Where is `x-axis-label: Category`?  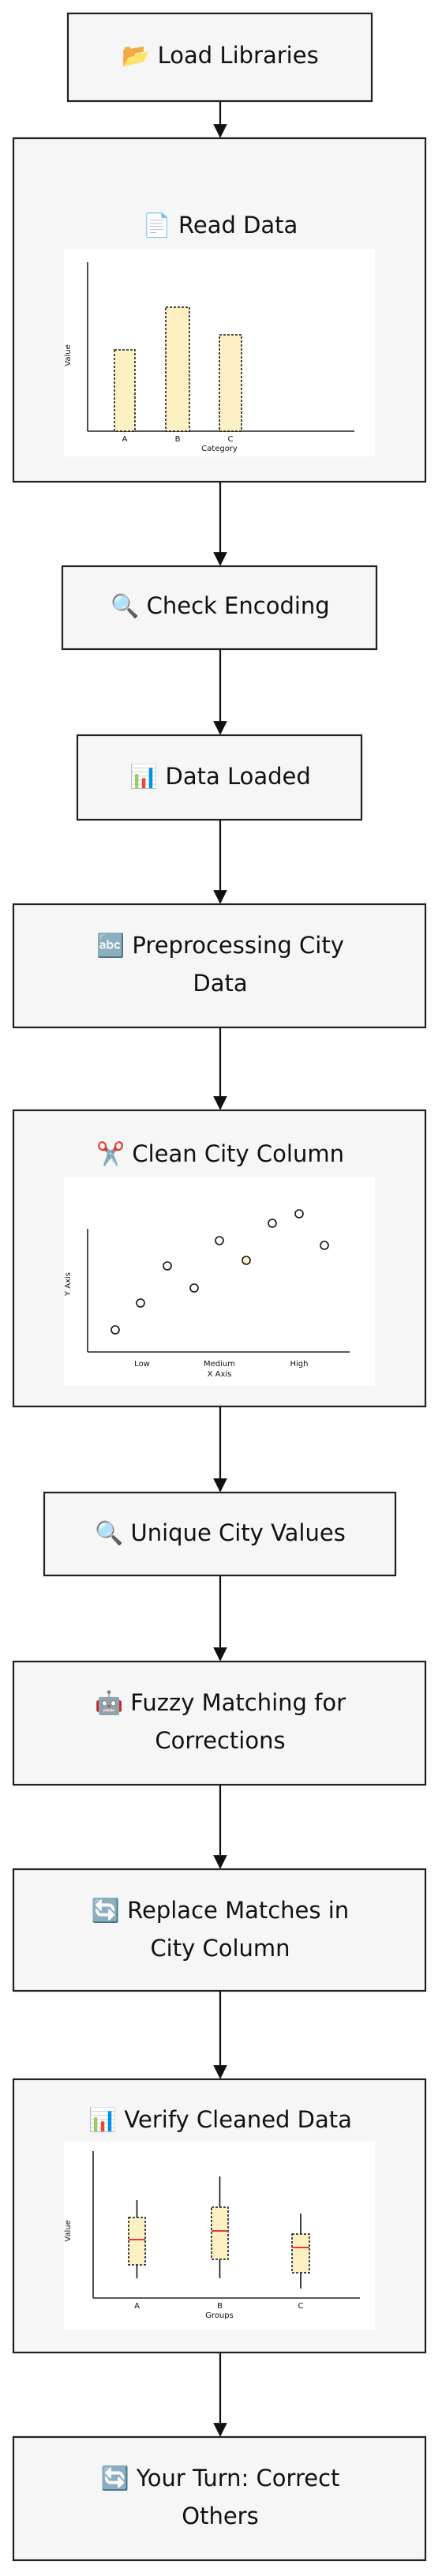
x-axis-label: Category is located at coordinates (219, 449).